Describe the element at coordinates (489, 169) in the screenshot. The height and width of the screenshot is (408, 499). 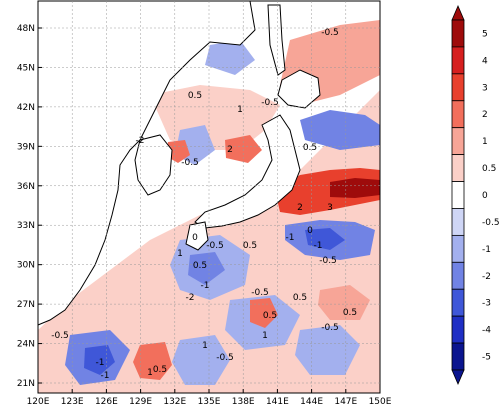
I see `colorbar-label: 0.5` at that location.